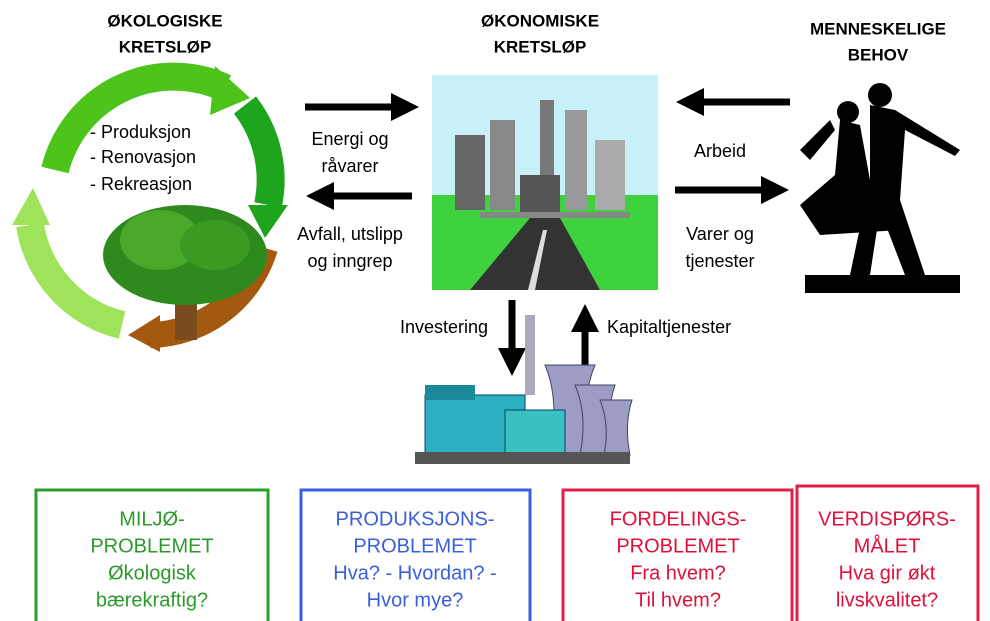 The width and height of the screenshot is (990, 621). What do you see at coordinates (415, 519) in the screenshot?
I see `box-text: PRODUKSJONS-` at bounding box center [415, 519].